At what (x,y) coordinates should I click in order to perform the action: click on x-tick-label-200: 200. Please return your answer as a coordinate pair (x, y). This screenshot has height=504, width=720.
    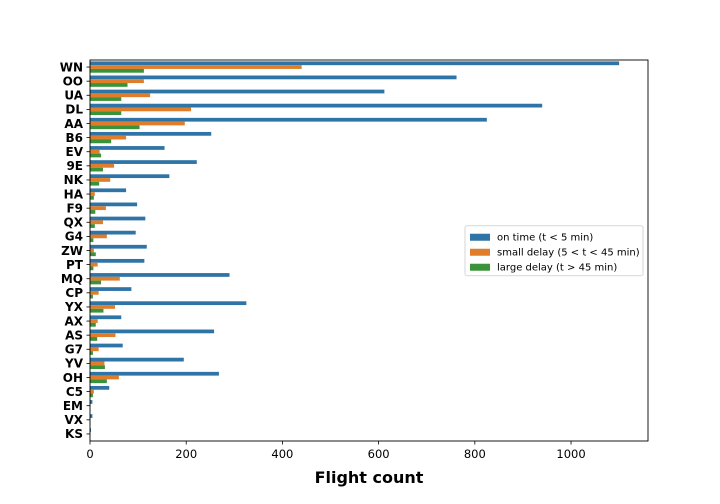
    Looking at the image, I should click on (186, 454).